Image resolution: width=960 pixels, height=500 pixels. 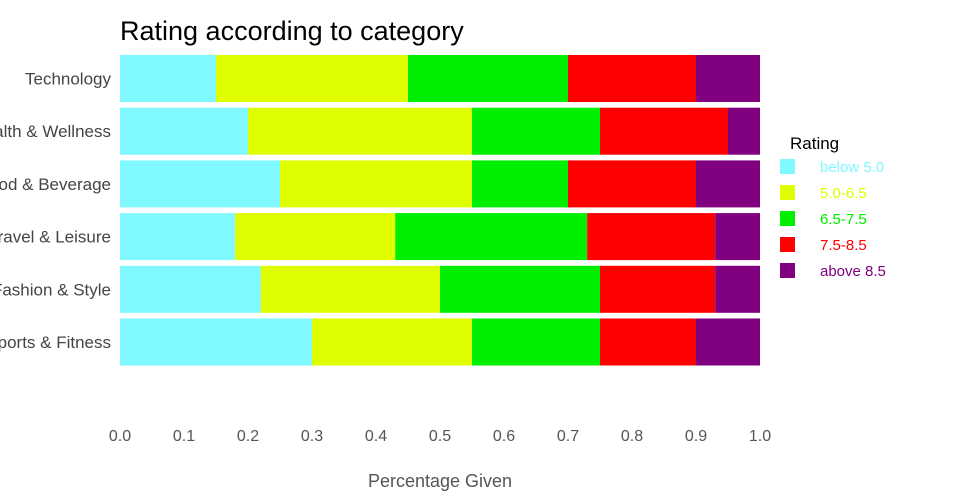 I want to click on chart-title: Rating according to category, so click(x=292, y=31).